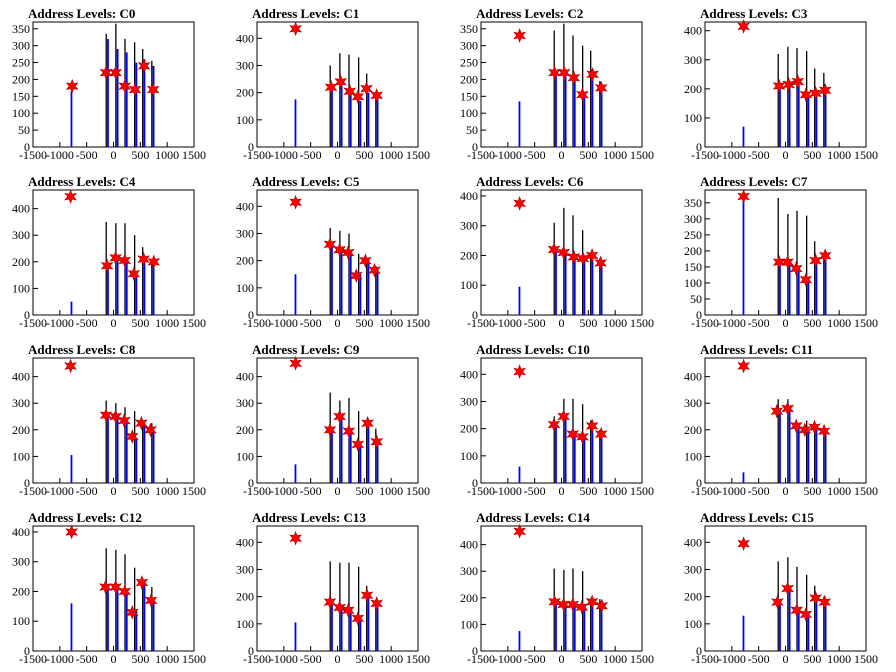  I want to click on chart-title: Address Levels: C8, so click(82, 349).